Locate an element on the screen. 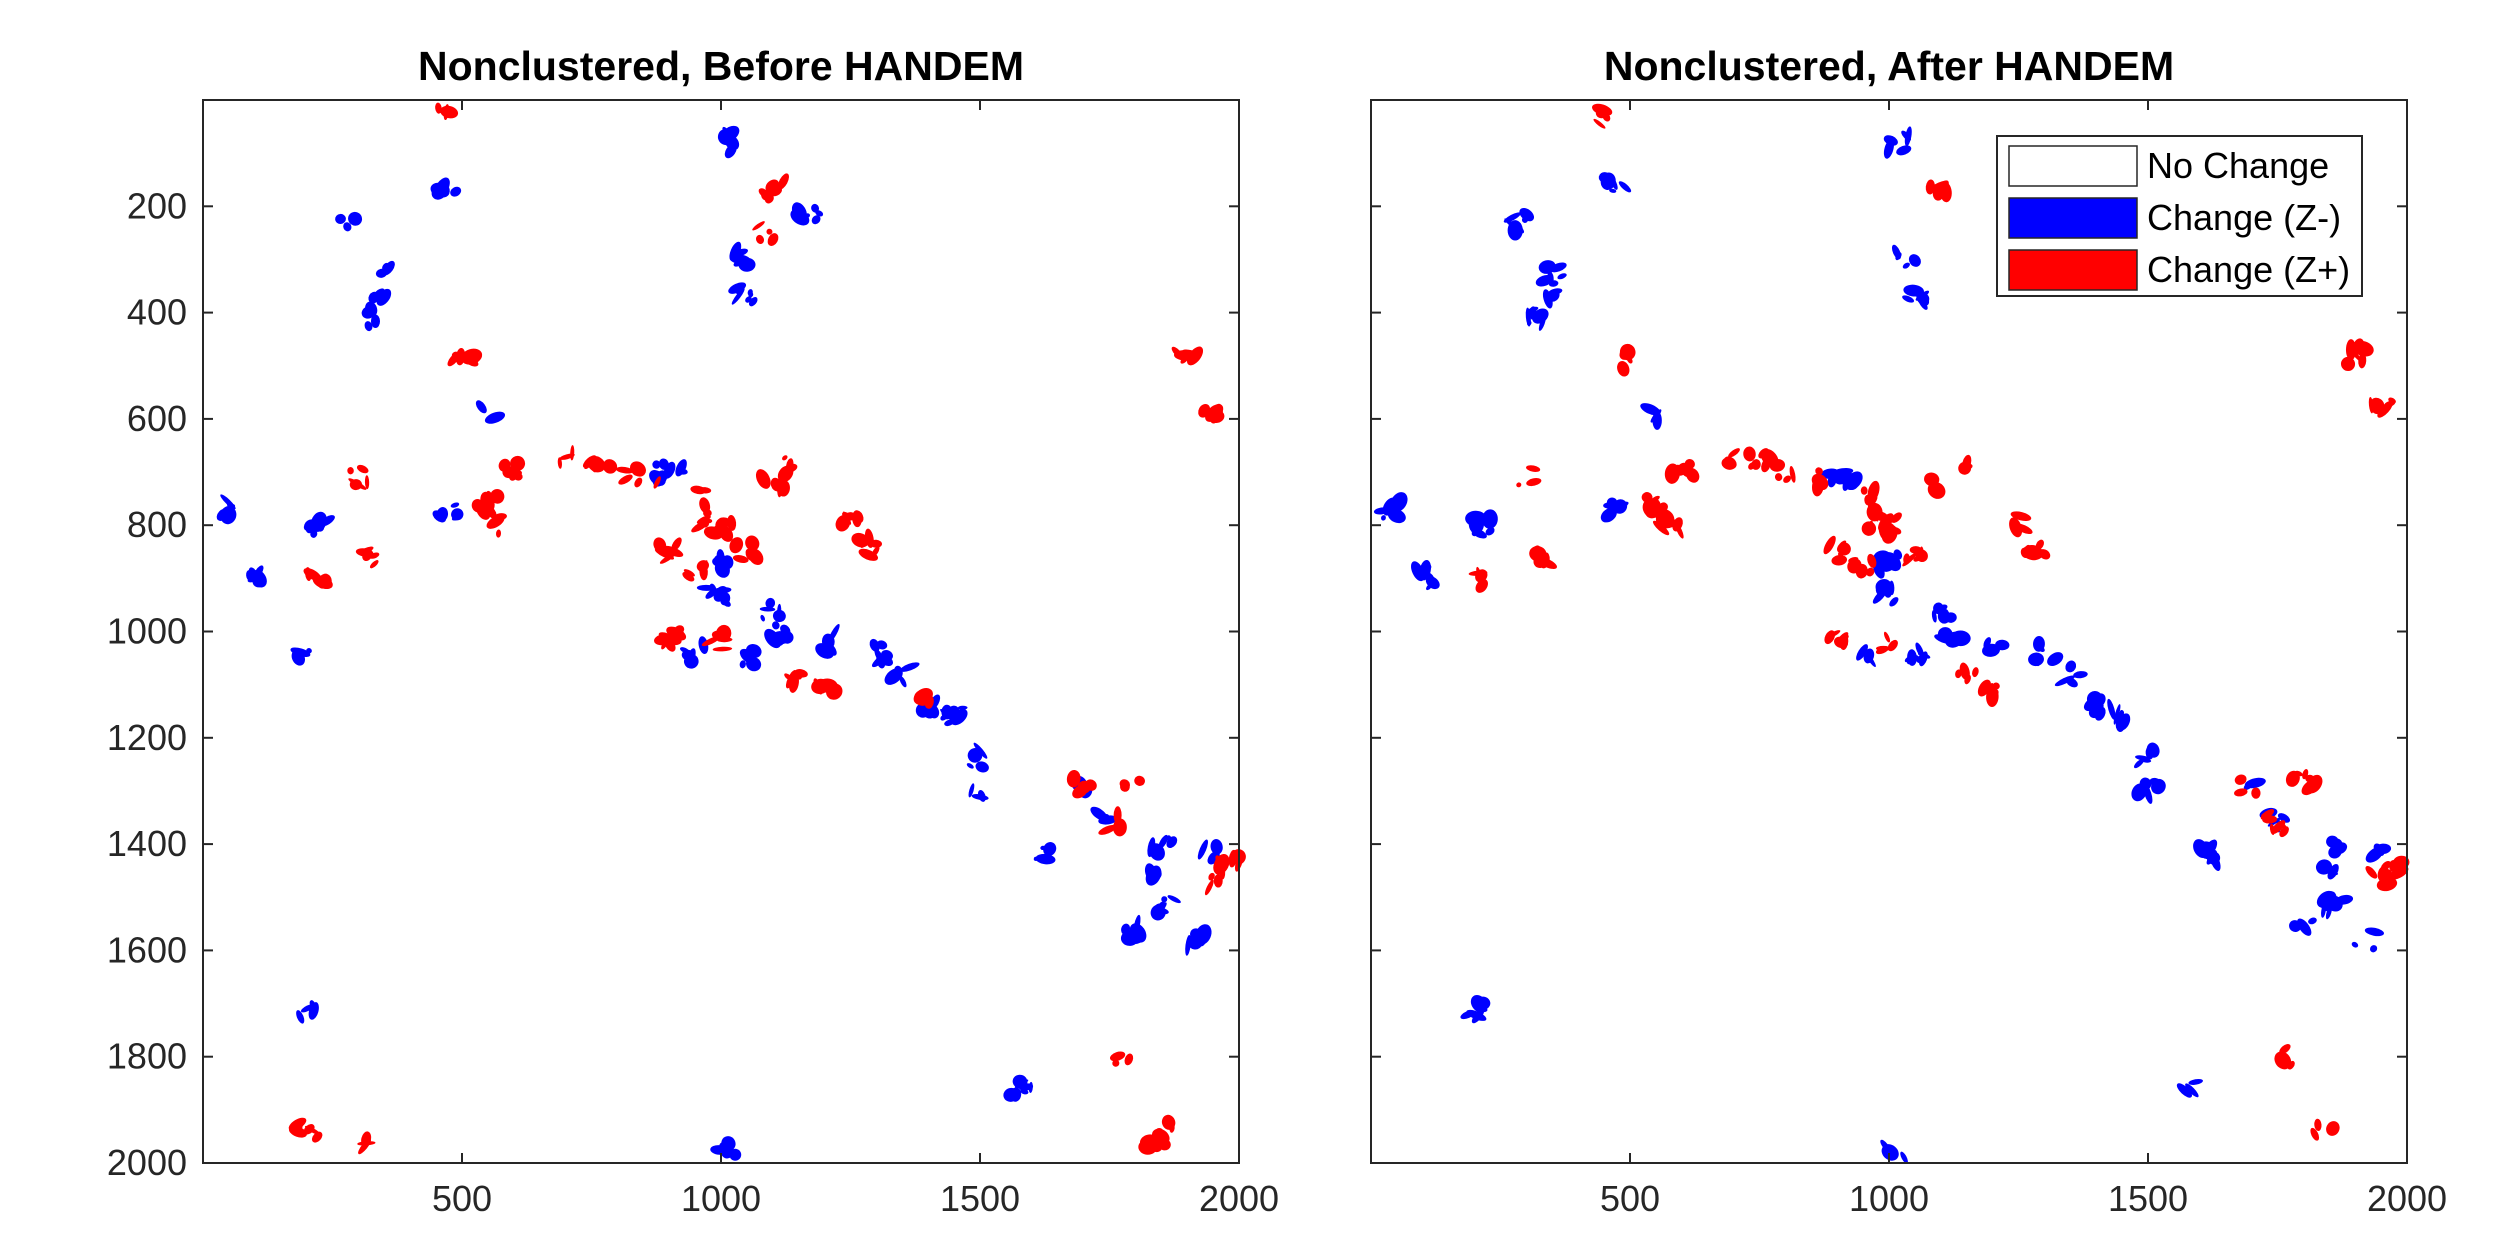  legend-label: Change (Z+) is located at coordinates (2248, 269).